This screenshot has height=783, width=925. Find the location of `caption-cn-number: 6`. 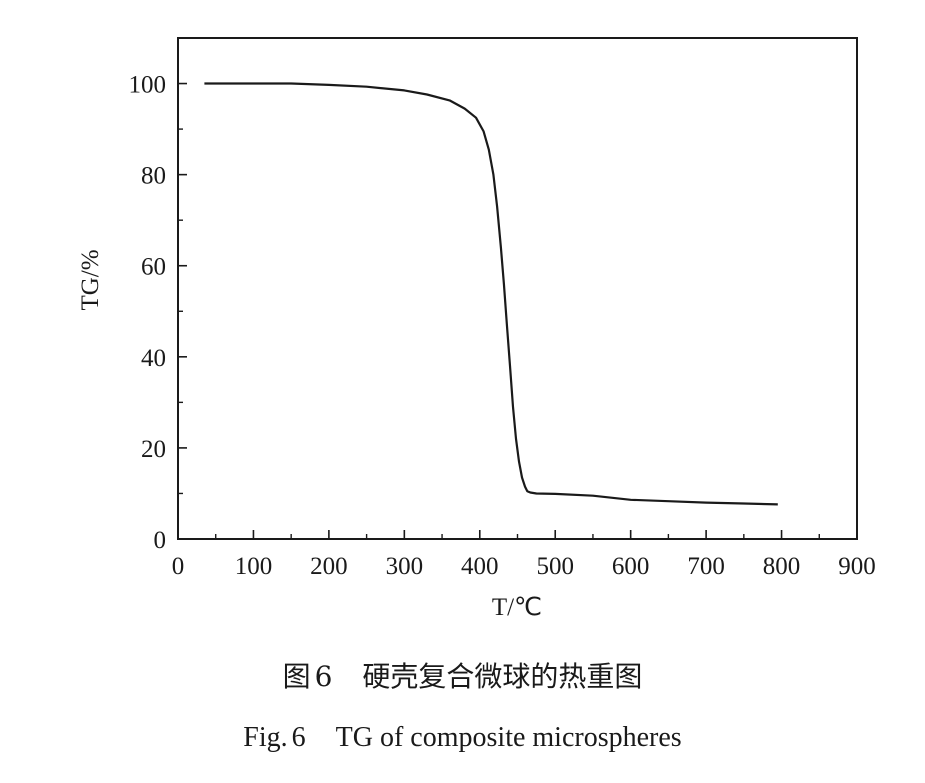

caption-cn-number: 6 is located at coordinates (323, 676).